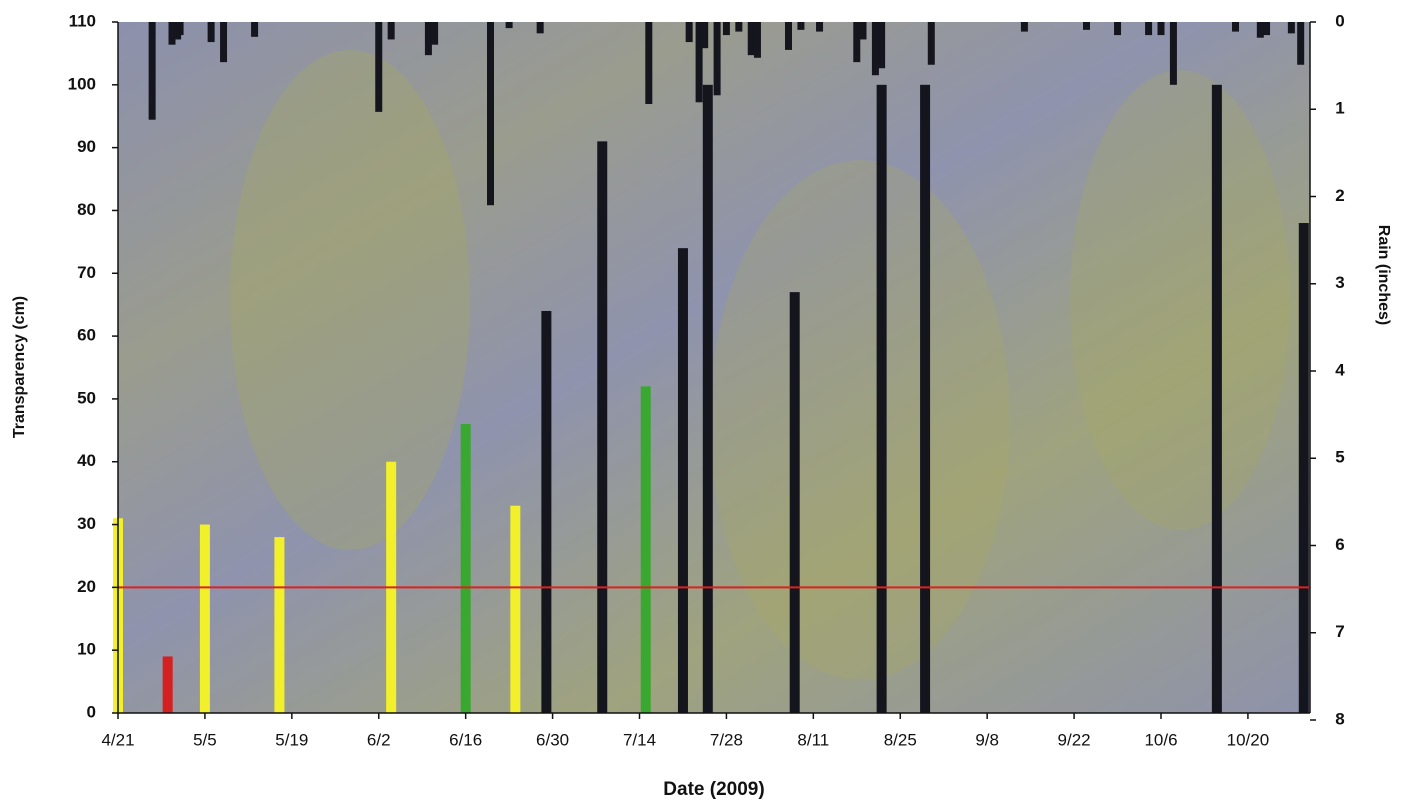  What do you see at coordinates (91, 711) in the screenshot?
I see `y-tick-label: 0` at bounding box center [91, 711].